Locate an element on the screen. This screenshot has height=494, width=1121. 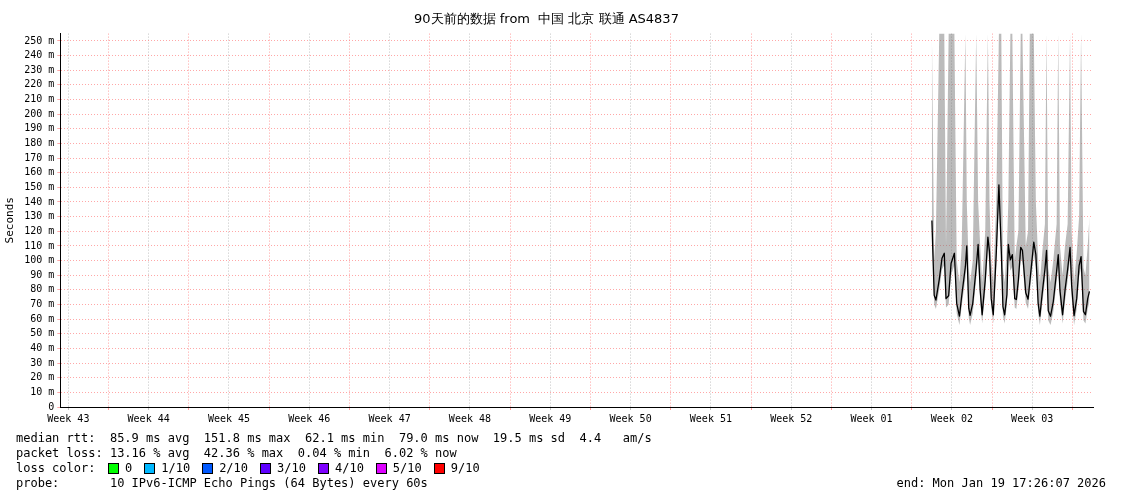
text: 0 is located at coordinates (129, 468).